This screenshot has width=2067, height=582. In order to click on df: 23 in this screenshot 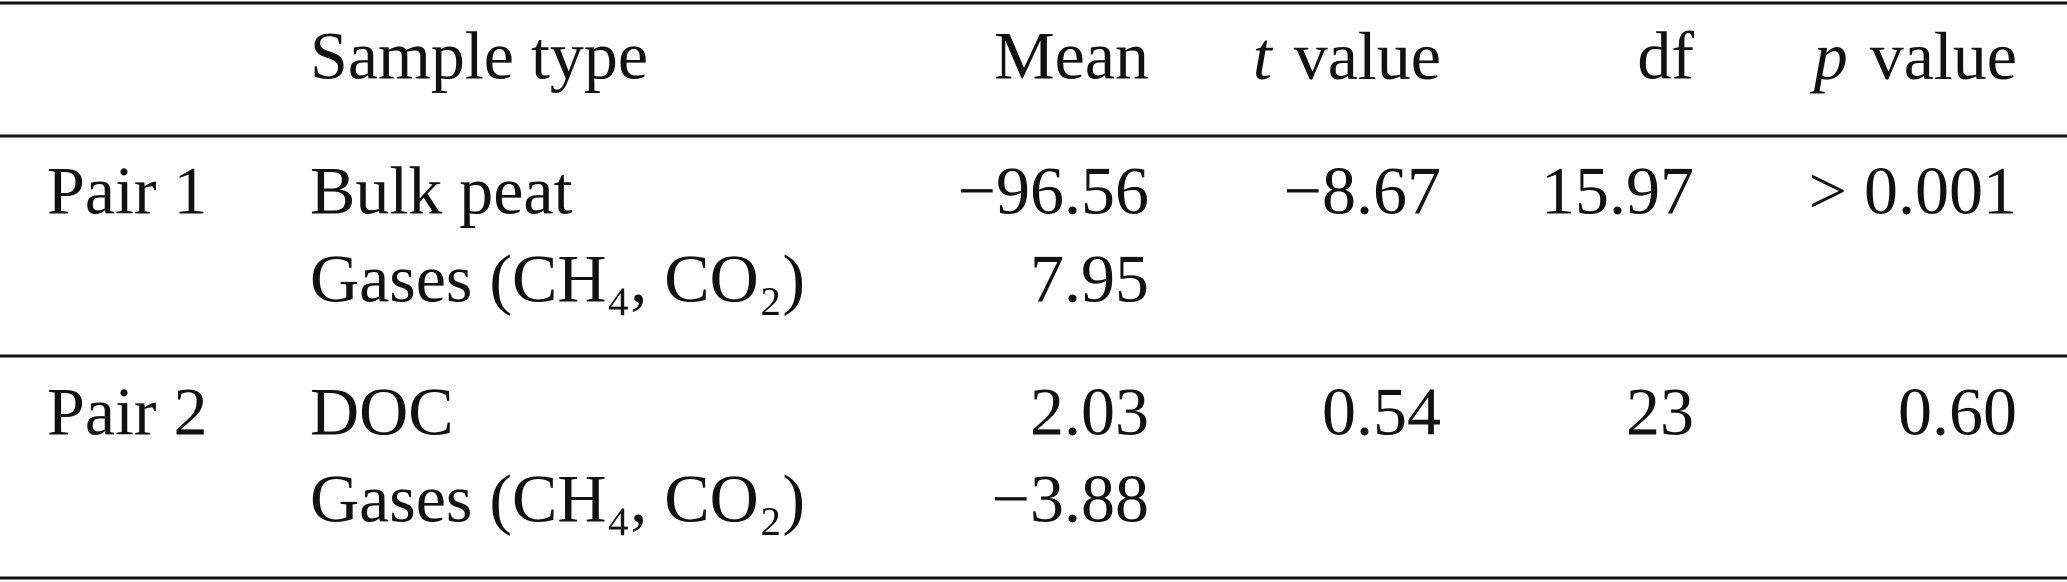, I will do `click(1660, 412)`.